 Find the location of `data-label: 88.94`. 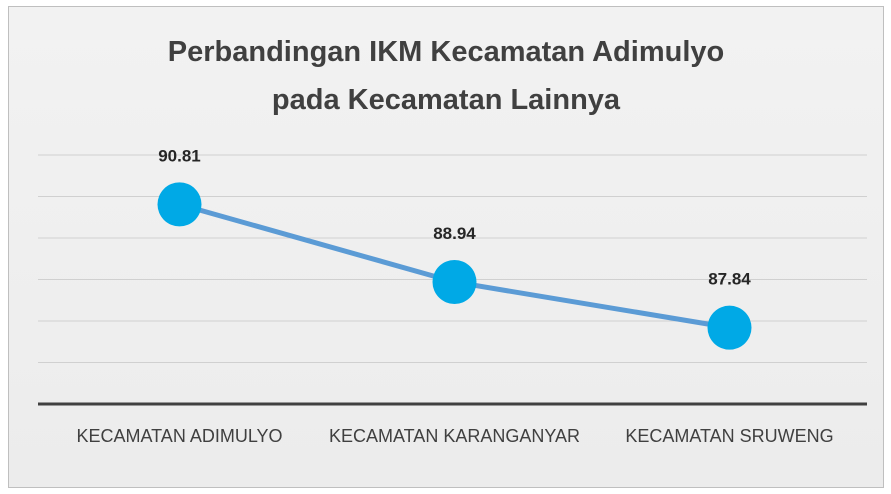

data-label: 88.94 is located at coordinates (454, 233).